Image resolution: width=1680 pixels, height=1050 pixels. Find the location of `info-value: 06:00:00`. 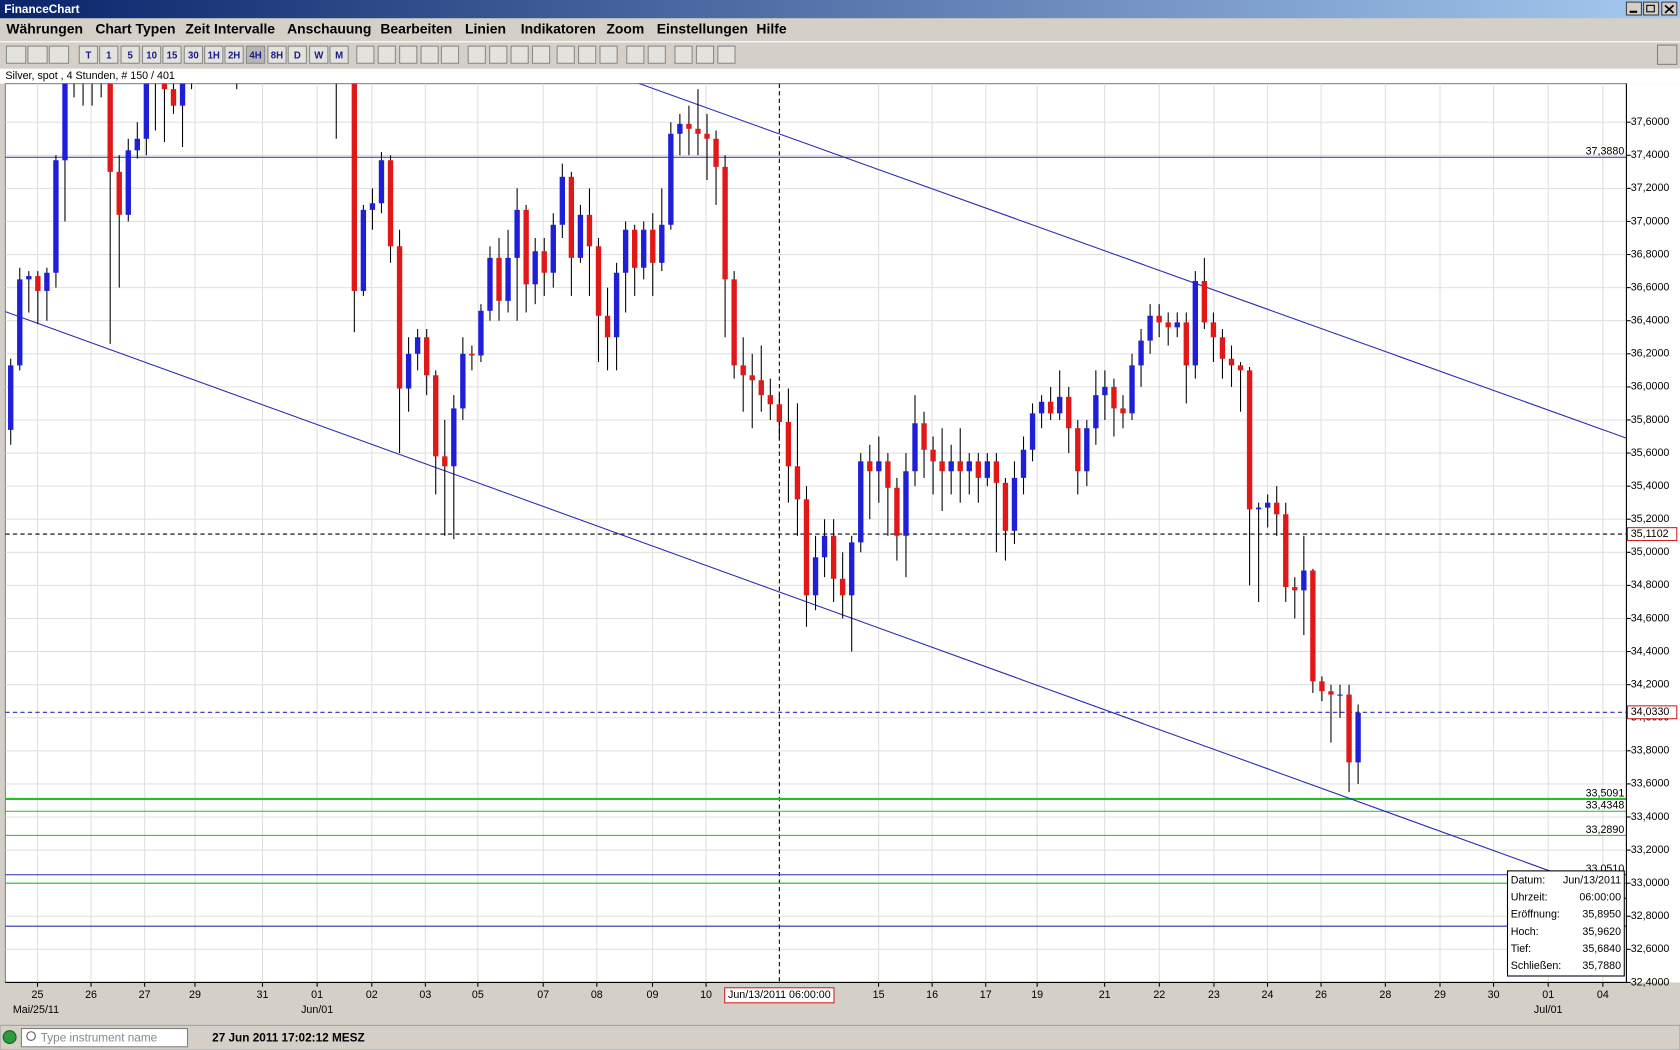

info-value: 06:00:00 is located at coordinates (1600, 898).